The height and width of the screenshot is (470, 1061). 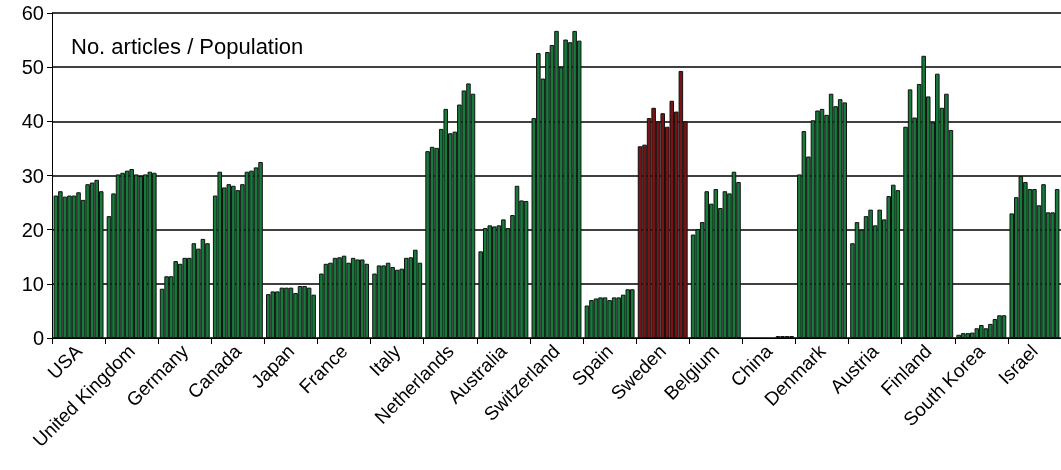 What do you see at coordinates (32, 121) in the screenshot?
I see `y-tick-label: 40` at bounding box center [32, 121].